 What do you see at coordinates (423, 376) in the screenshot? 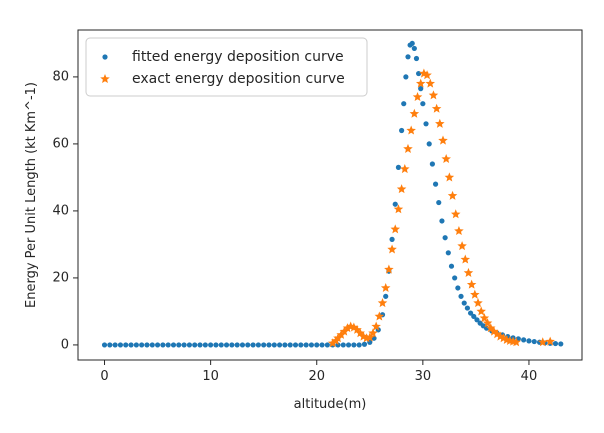
I see `x-tick-label: 30` at bounding box center [423, 376].